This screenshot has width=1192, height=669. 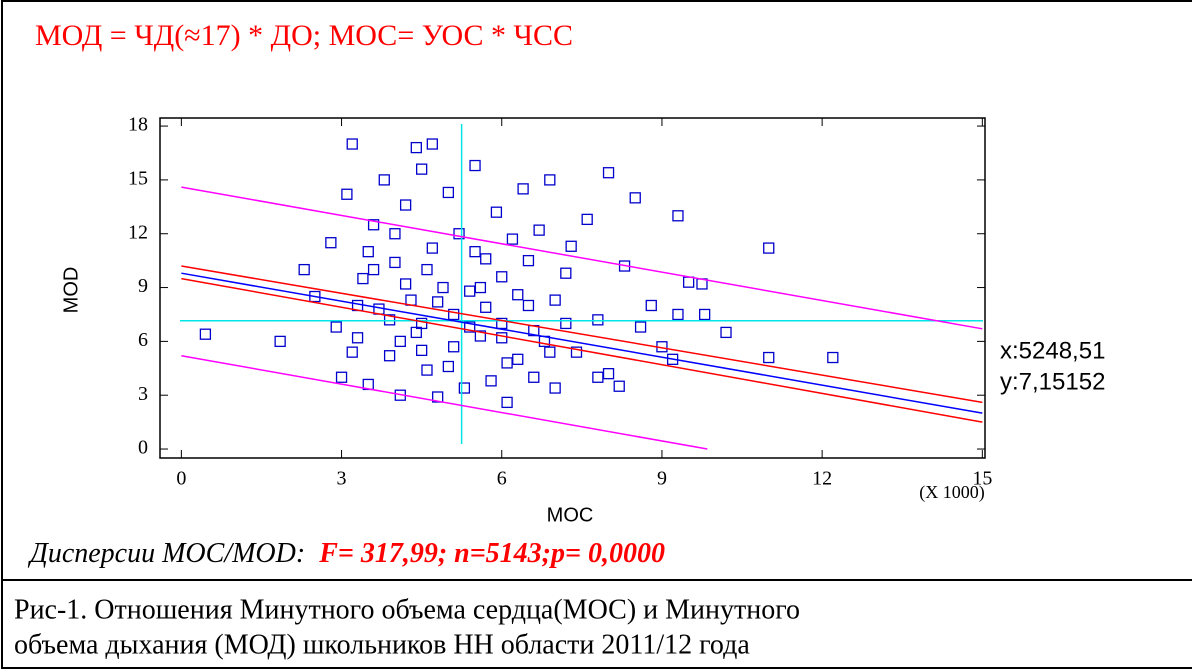 I want to click on x-tick-label: 6, so click(x=502, y=479).